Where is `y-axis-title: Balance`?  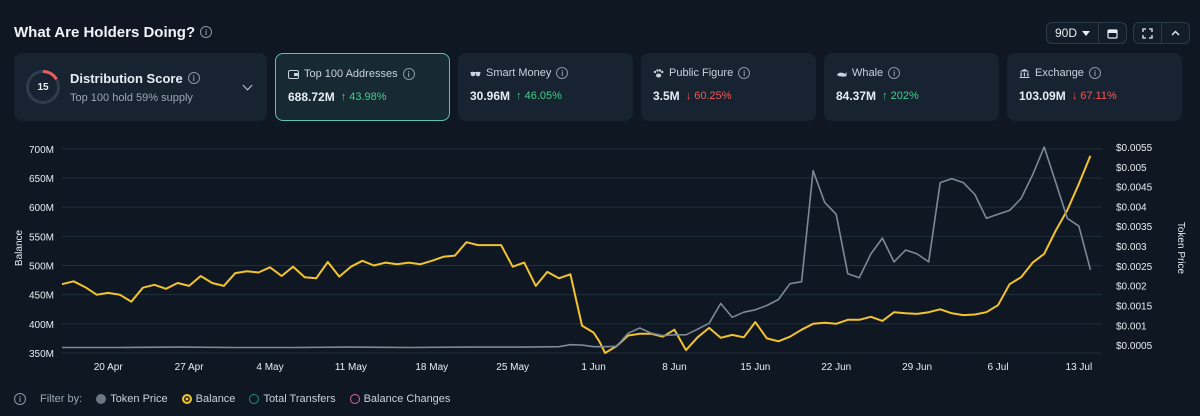
y-axis-title: Balance is located at coordinates (19, 247).